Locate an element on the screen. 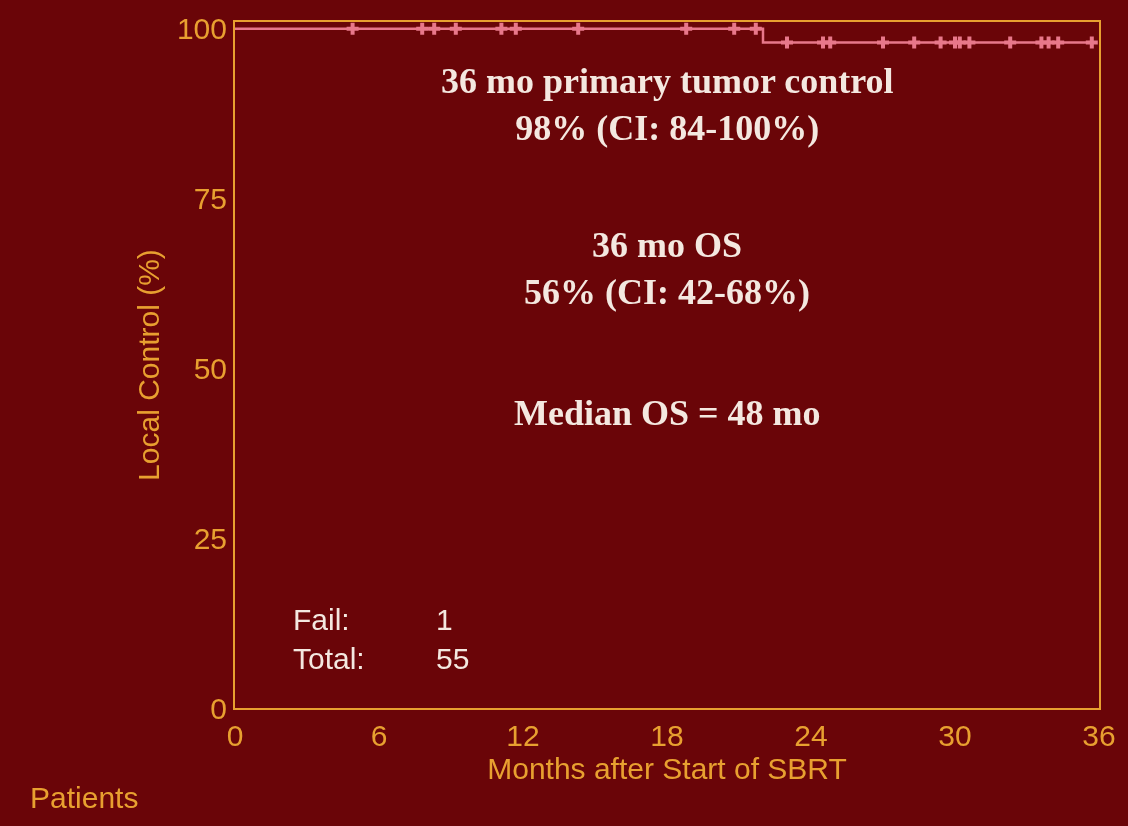 This screenshot has height=826, width=1128. x-tick-label: 24 is located at coordinates (811, 735).